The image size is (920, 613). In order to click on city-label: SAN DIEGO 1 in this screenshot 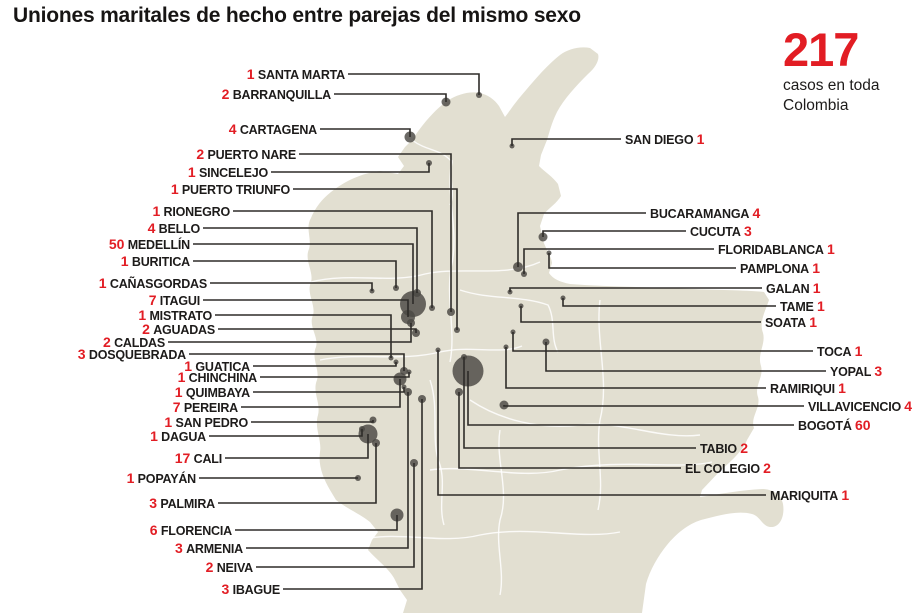, I will do `click(664, 139)`.